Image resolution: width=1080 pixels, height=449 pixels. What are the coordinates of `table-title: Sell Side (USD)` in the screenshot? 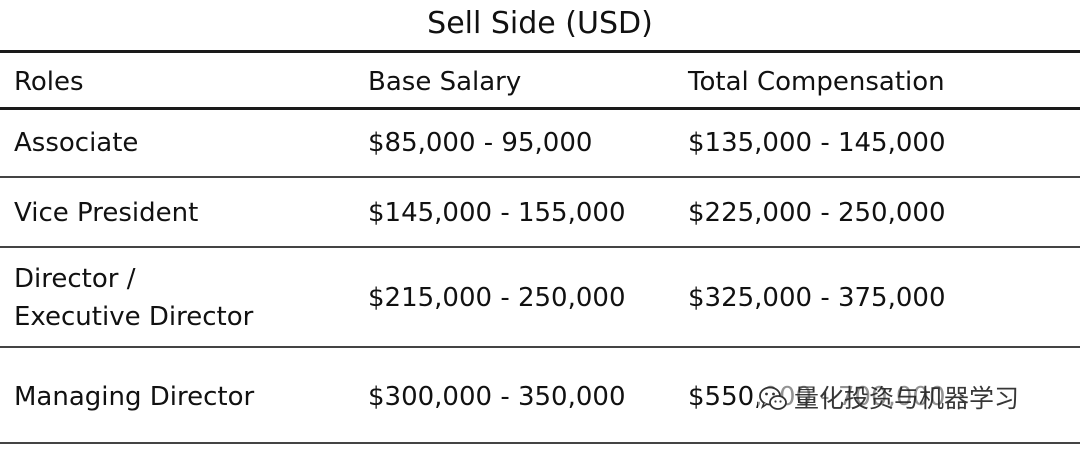 It's located at (540, 23).